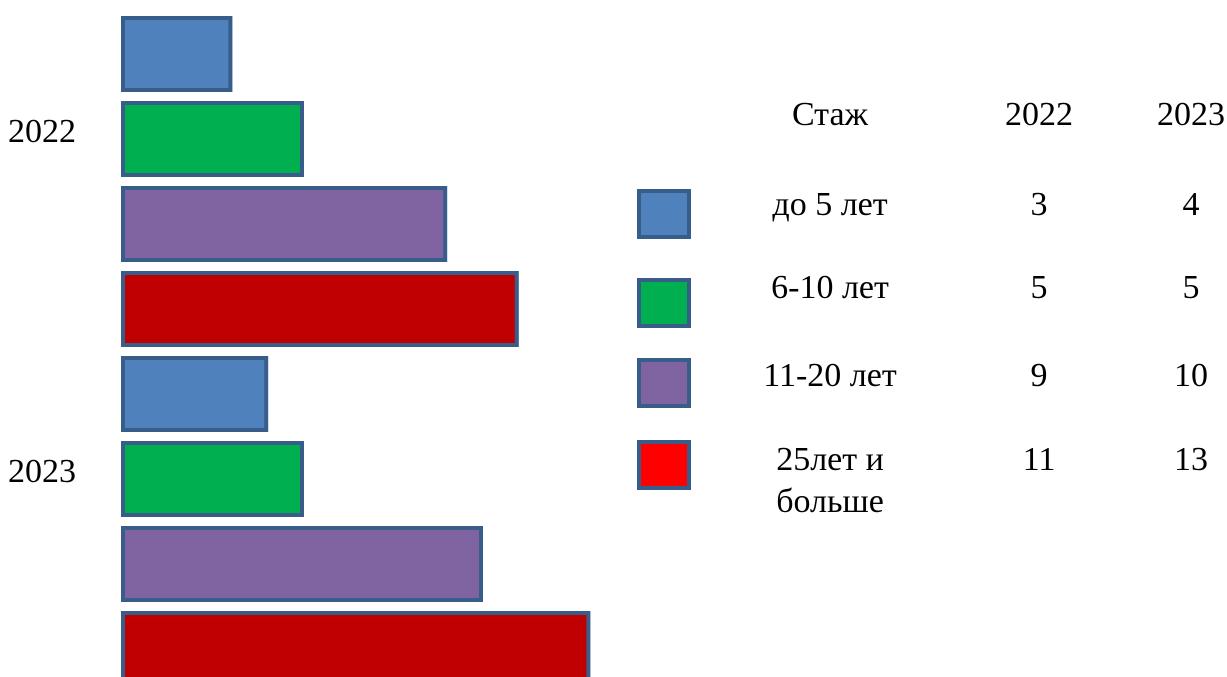  What do you see at coordinates (1191, 204) in the screenshot?
I see `table-cell-2023-1: 4` at bounding box center [1191, 204].